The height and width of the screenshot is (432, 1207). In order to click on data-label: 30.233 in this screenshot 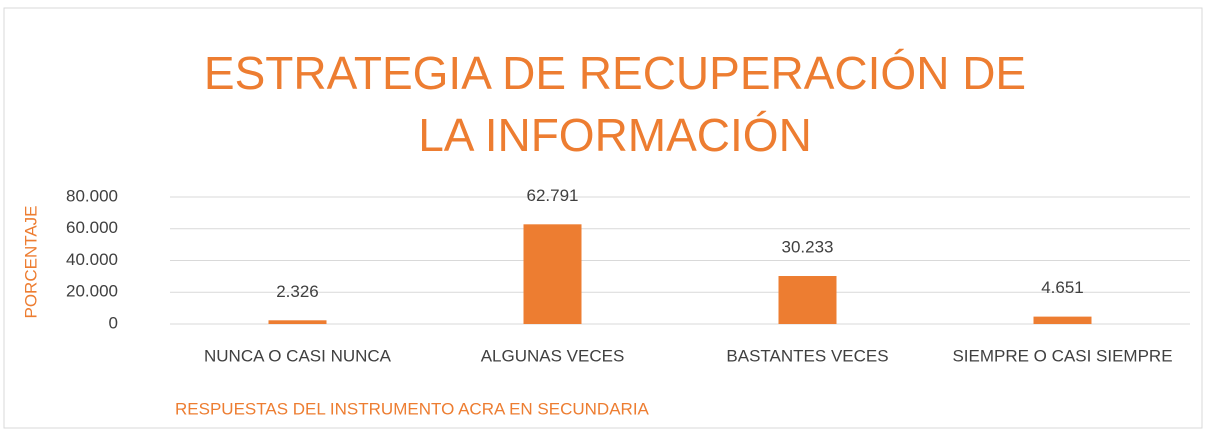, I will do `click(808, 246)`.